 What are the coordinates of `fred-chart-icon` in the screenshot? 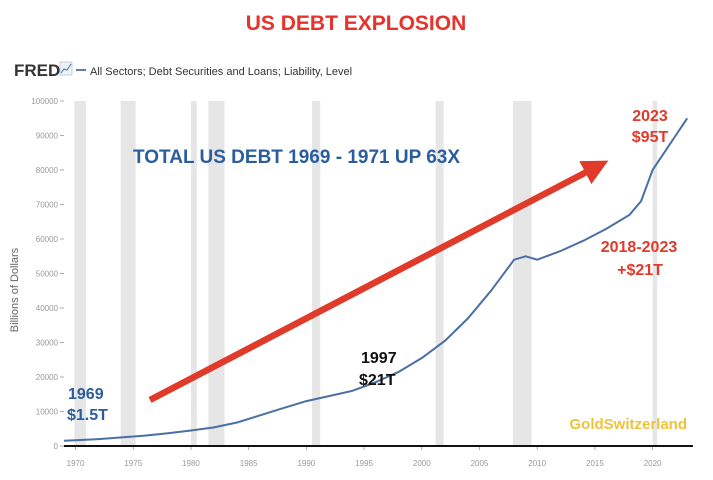 It's located at (66, 68).